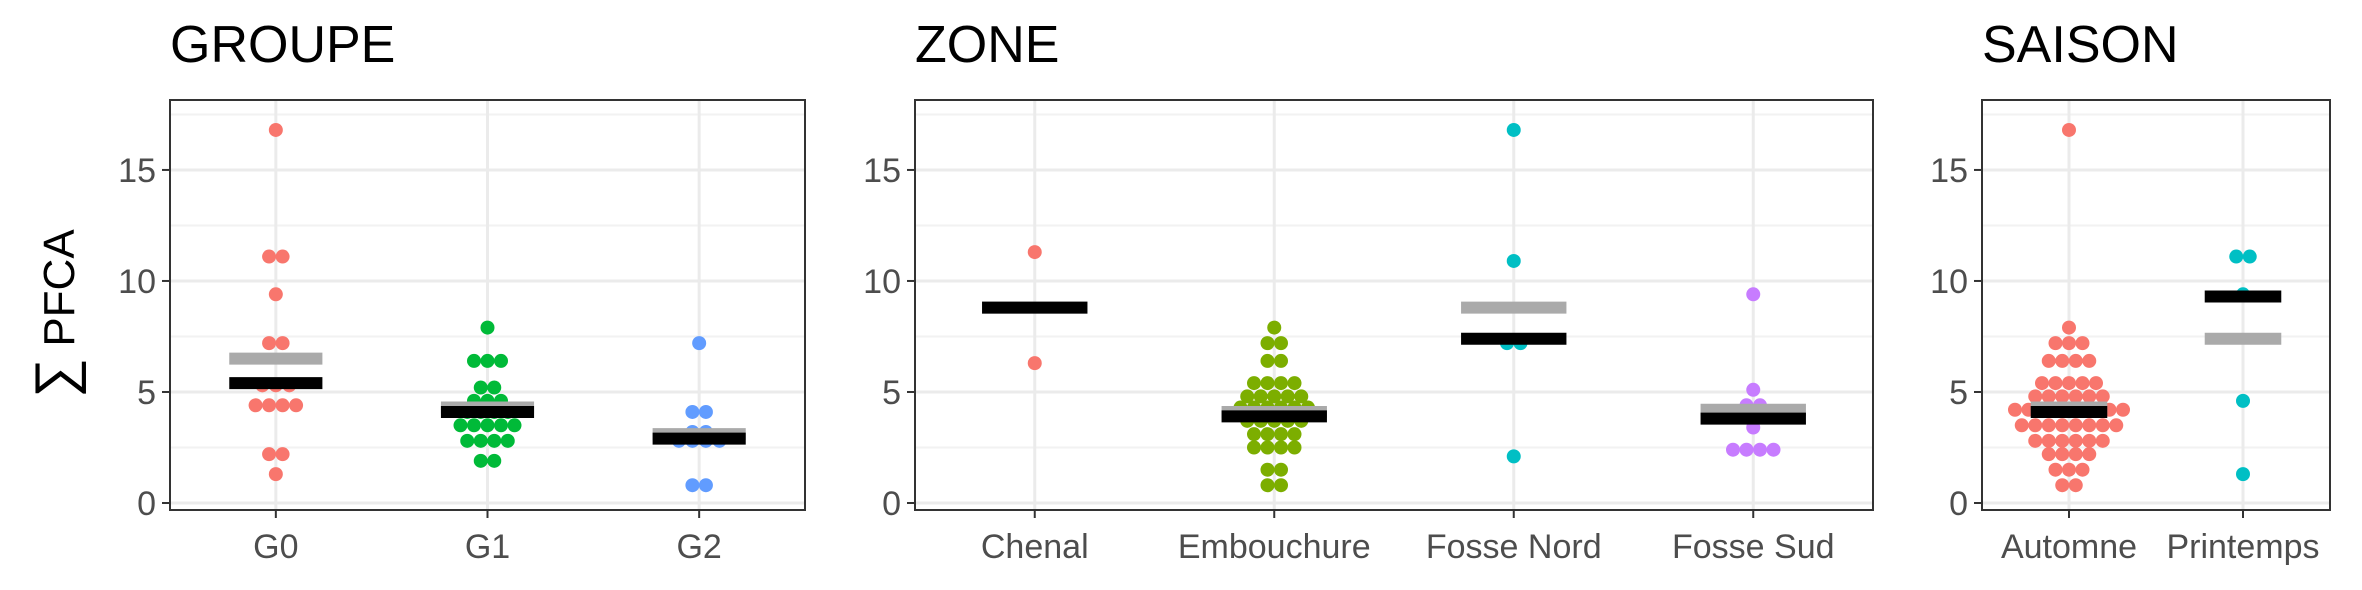 The height and width of the screenshot is (590, 2362). Describe the element at coordinates (1753, 547) in the screenshot. I see `x-tick-label: Fosse Sud` at that location.